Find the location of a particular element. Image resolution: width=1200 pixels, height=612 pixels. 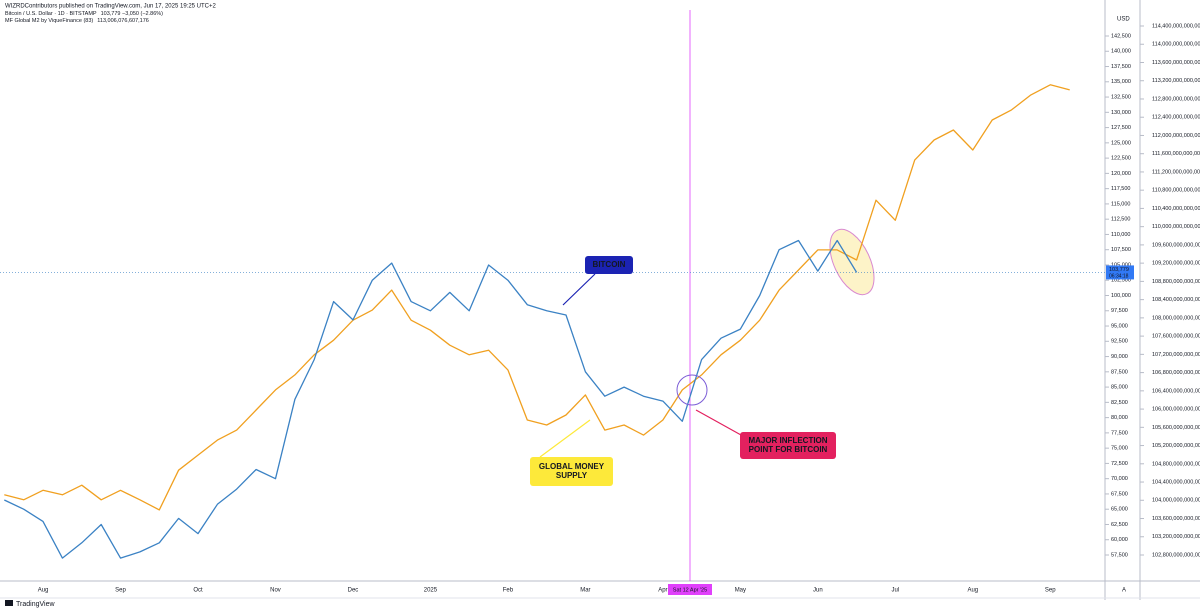

x-tick-label: Jul is located at coordinates (895, 591).